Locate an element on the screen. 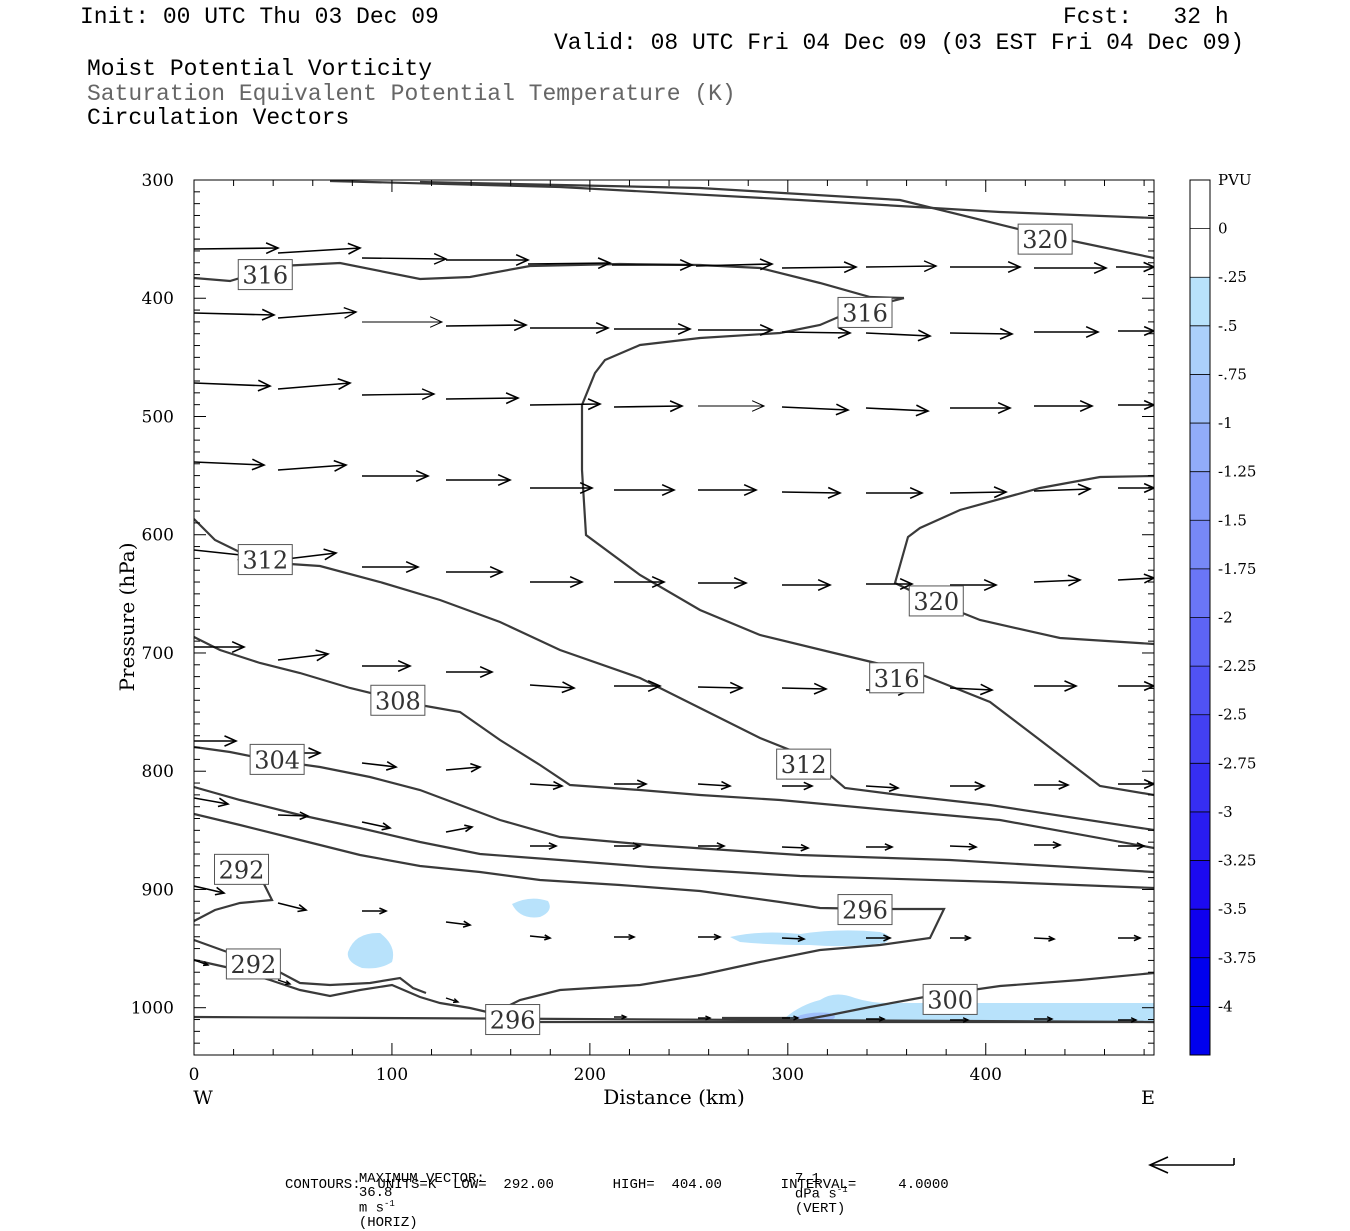  y-tick-label: 800 is located at coordinates (158, 772).